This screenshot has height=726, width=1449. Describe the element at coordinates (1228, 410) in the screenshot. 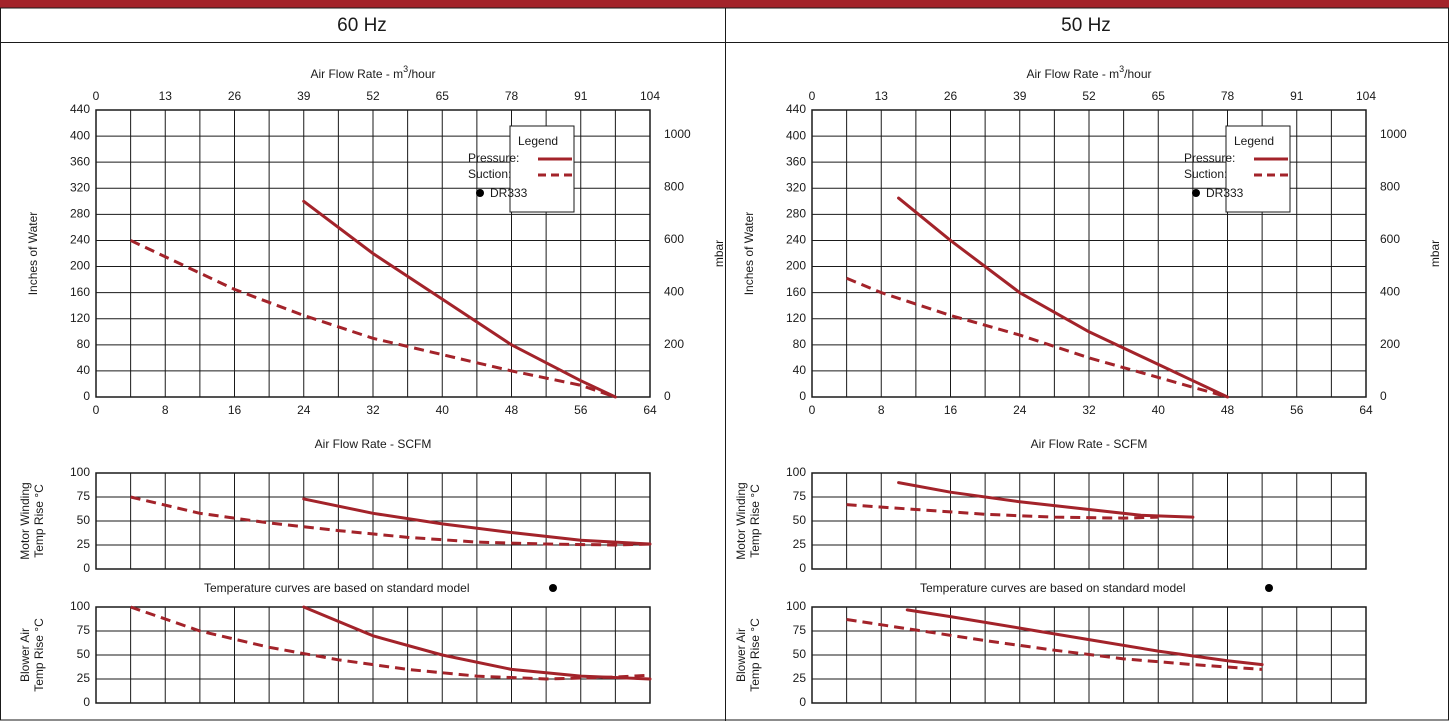

I see `bottom-tick-label: 48` at that location.